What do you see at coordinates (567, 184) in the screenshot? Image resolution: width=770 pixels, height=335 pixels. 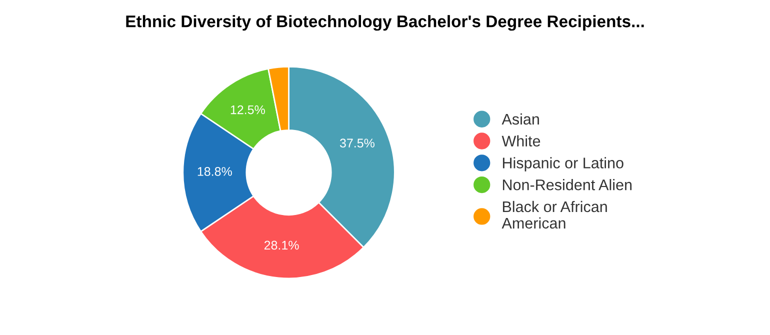 I see `legend-label: Non-Resident Alien` at bounding box center [567, 184].